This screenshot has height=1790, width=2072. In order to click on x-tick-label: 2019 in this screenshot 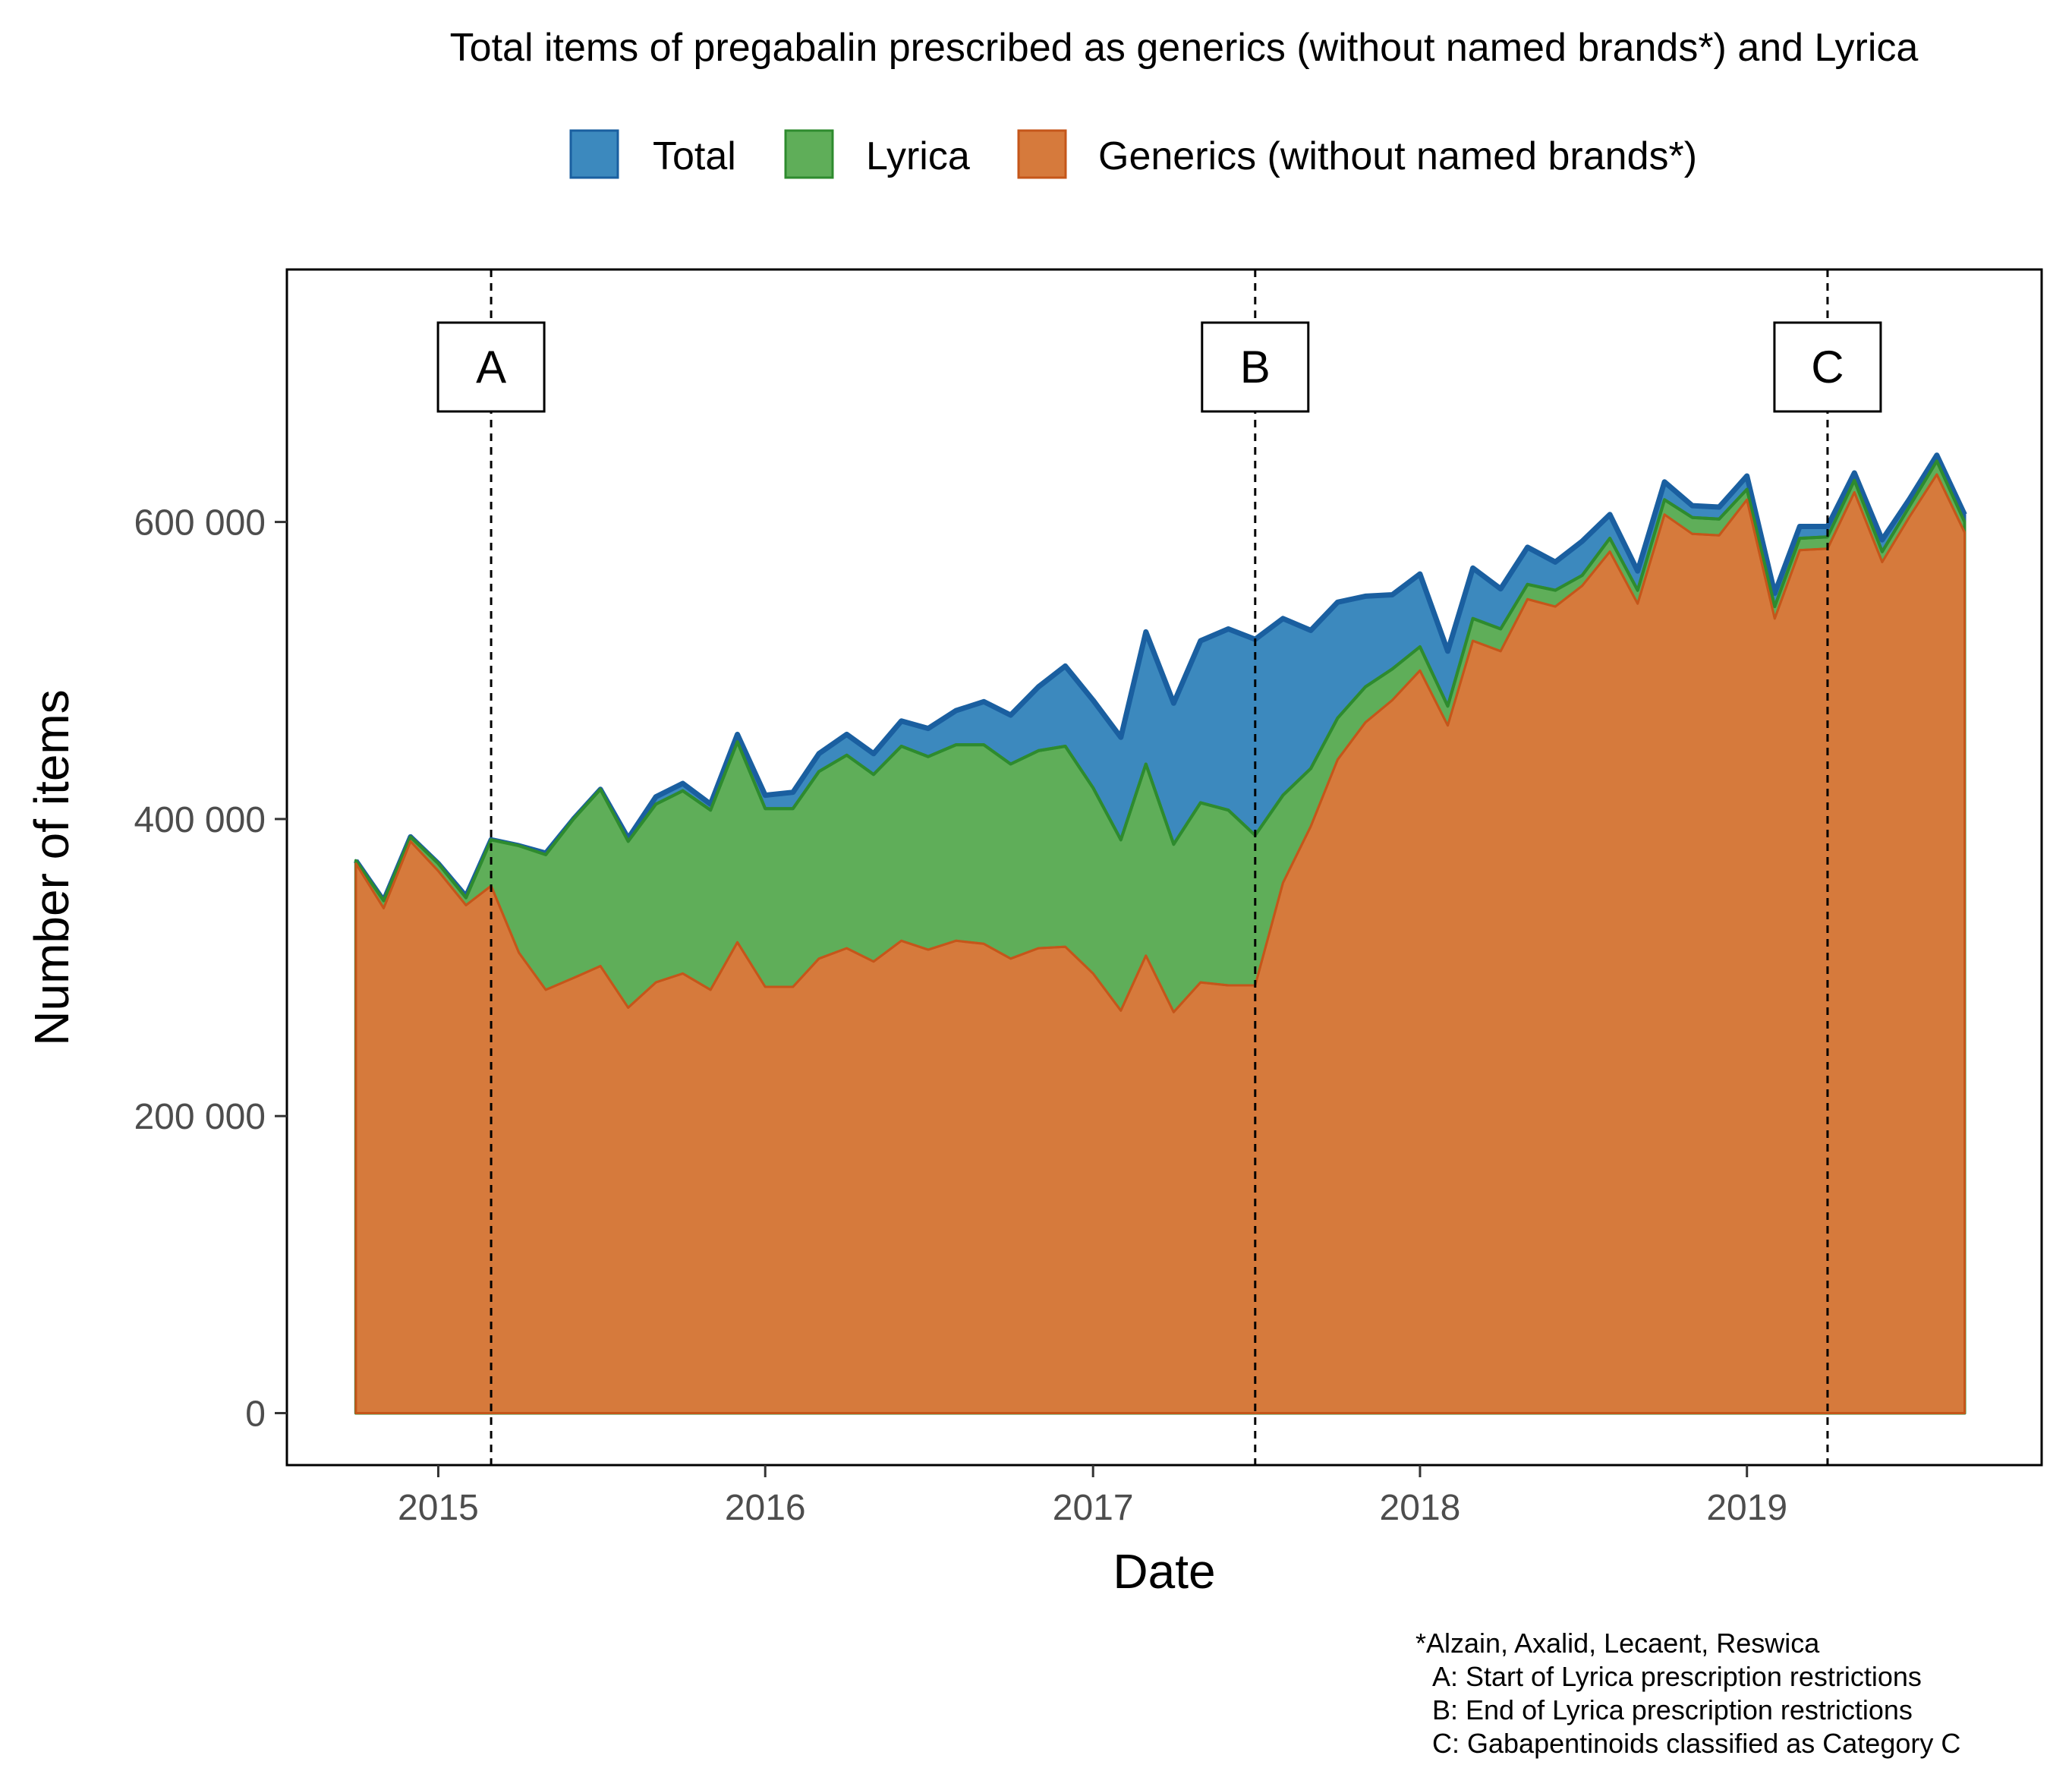, I will do `click(1746, 1508)`.